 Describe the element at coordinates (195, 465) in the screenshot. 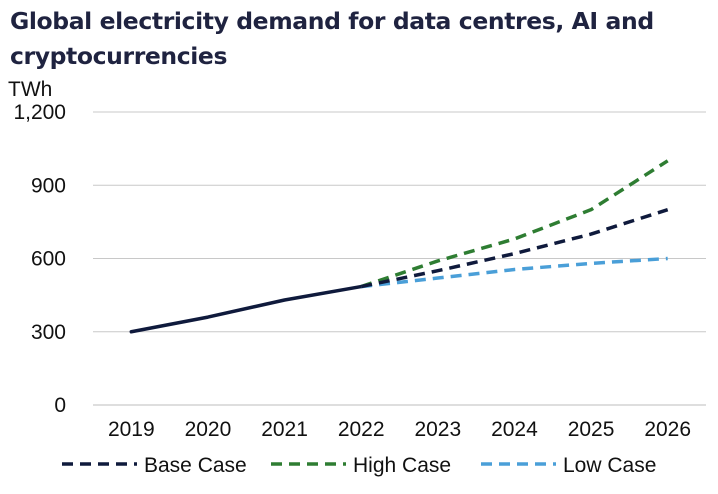

I see `legend-label: Base Case` at that location.